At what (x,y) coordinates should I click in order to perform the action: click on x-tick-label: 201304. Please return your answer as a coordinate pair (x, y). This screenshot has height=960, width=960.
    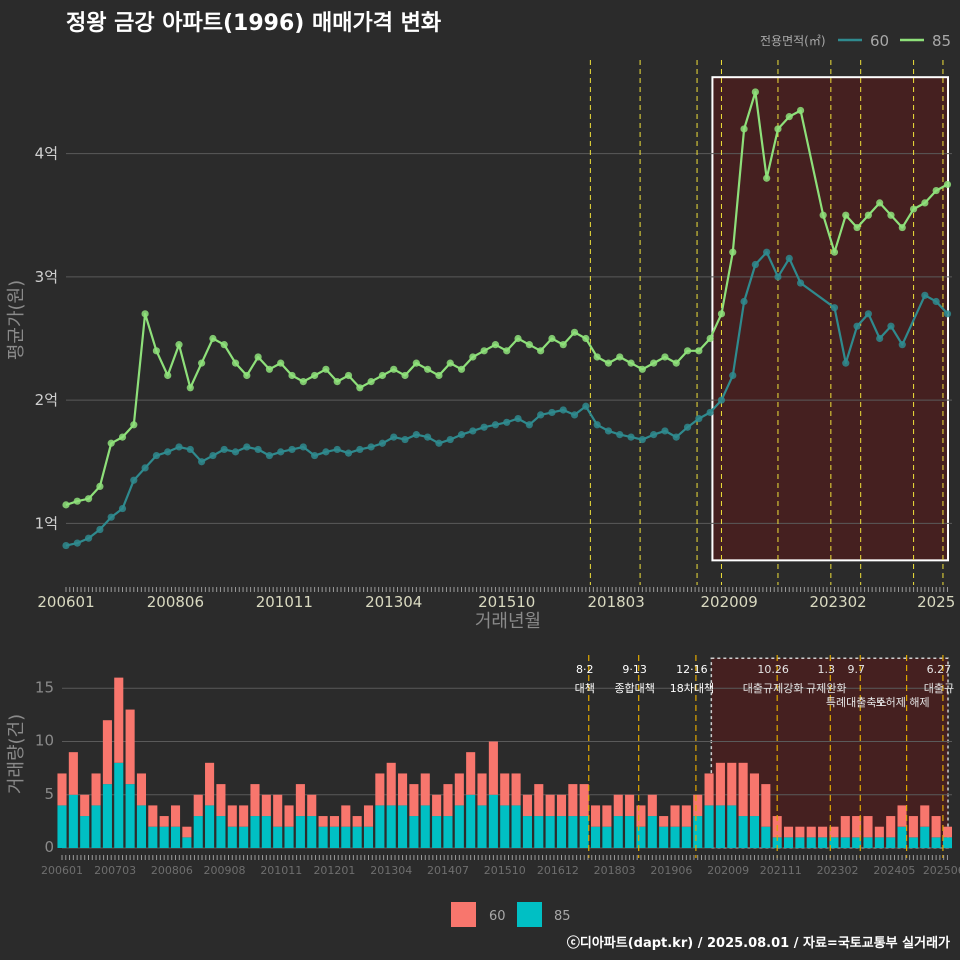
    Looking at the image, I should click on (393, 602).